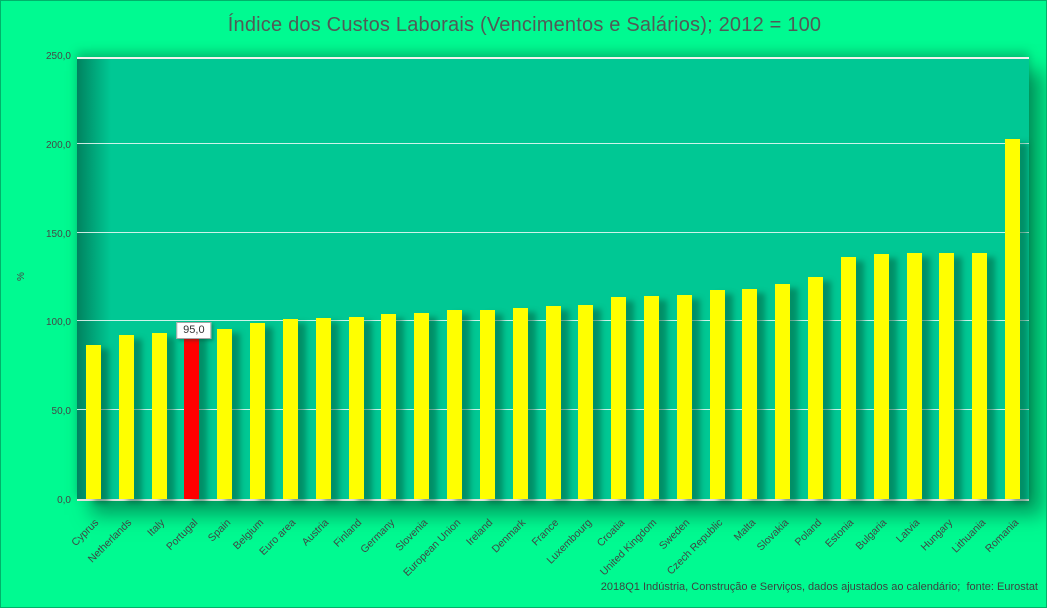 Image resolution: width=1047 pixels, height=608 pixels. What do you see at coordinates (455, 404) in the screenshot?
I see `bar-european-union` at bounding box center [455, 404].